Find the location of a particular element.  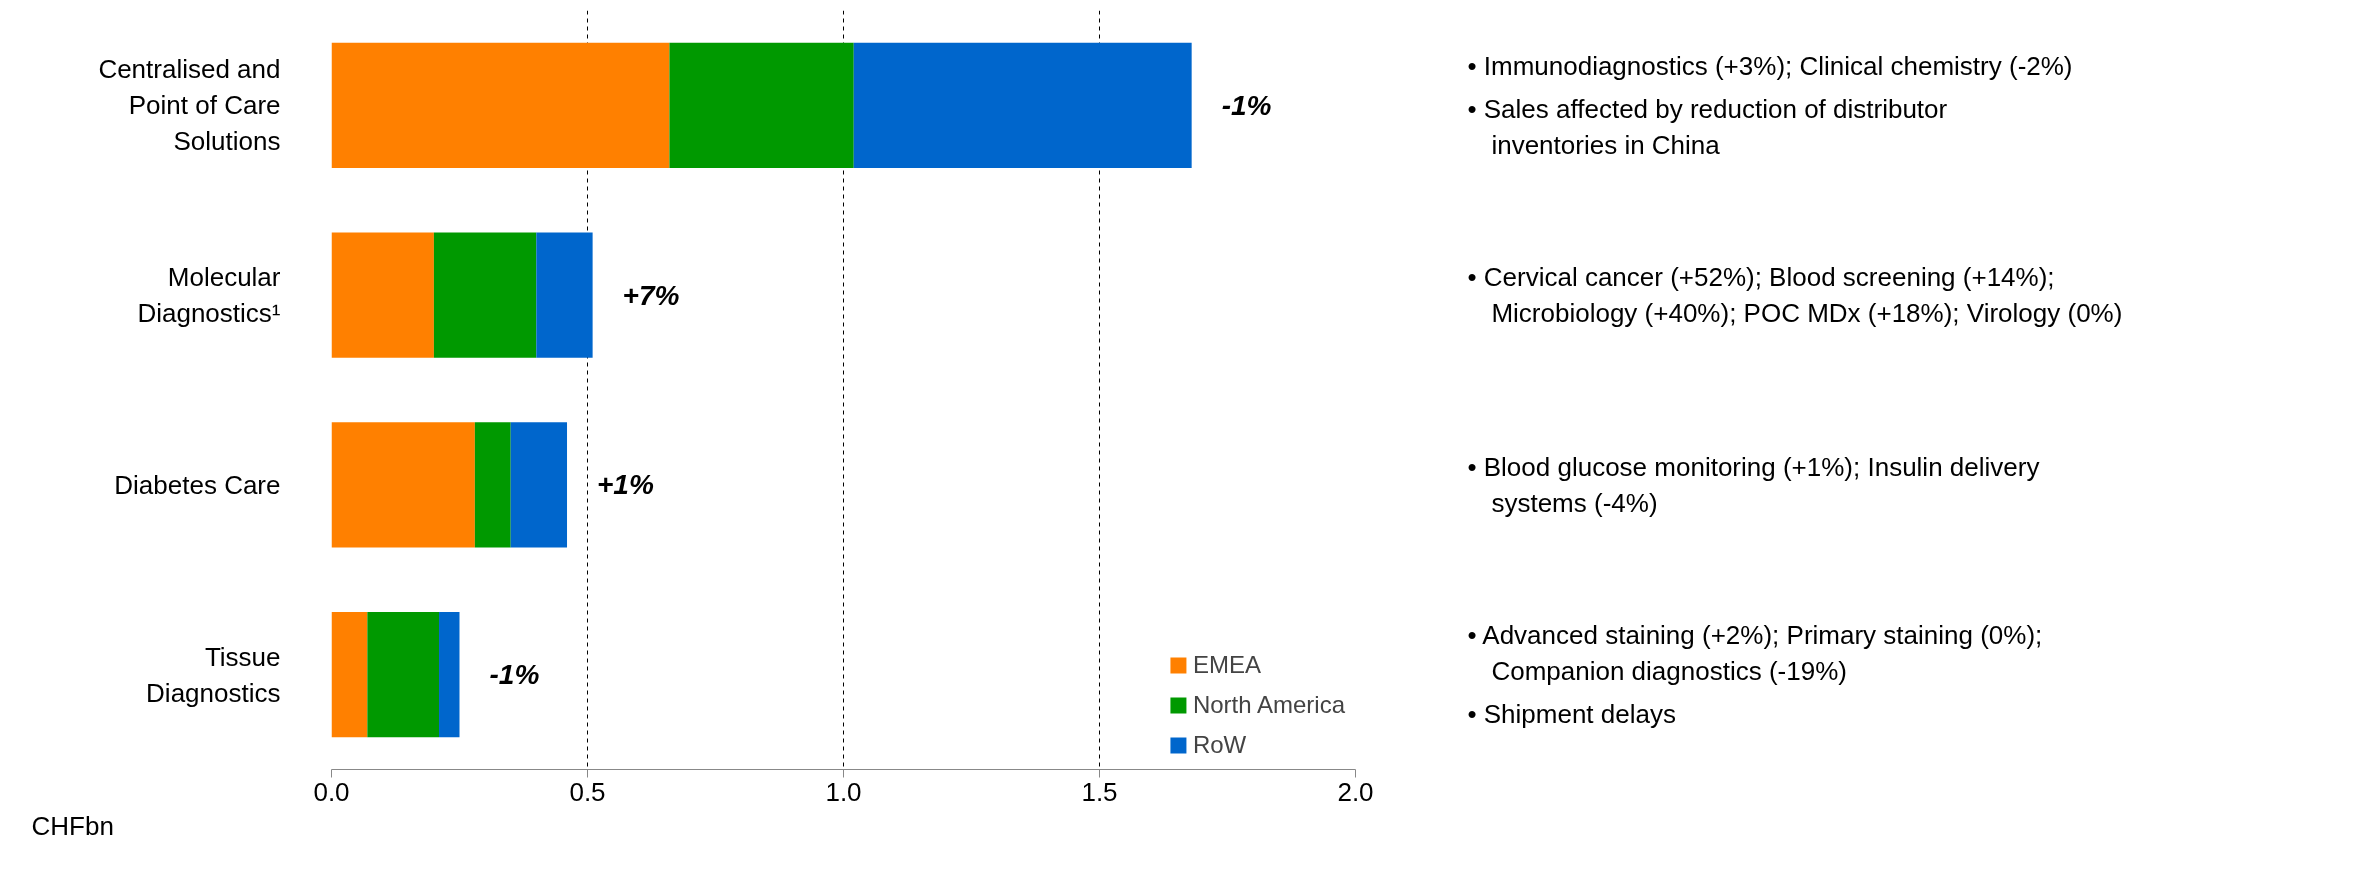

x-tick-label: 0.0 is located at coordinates (331, 791).